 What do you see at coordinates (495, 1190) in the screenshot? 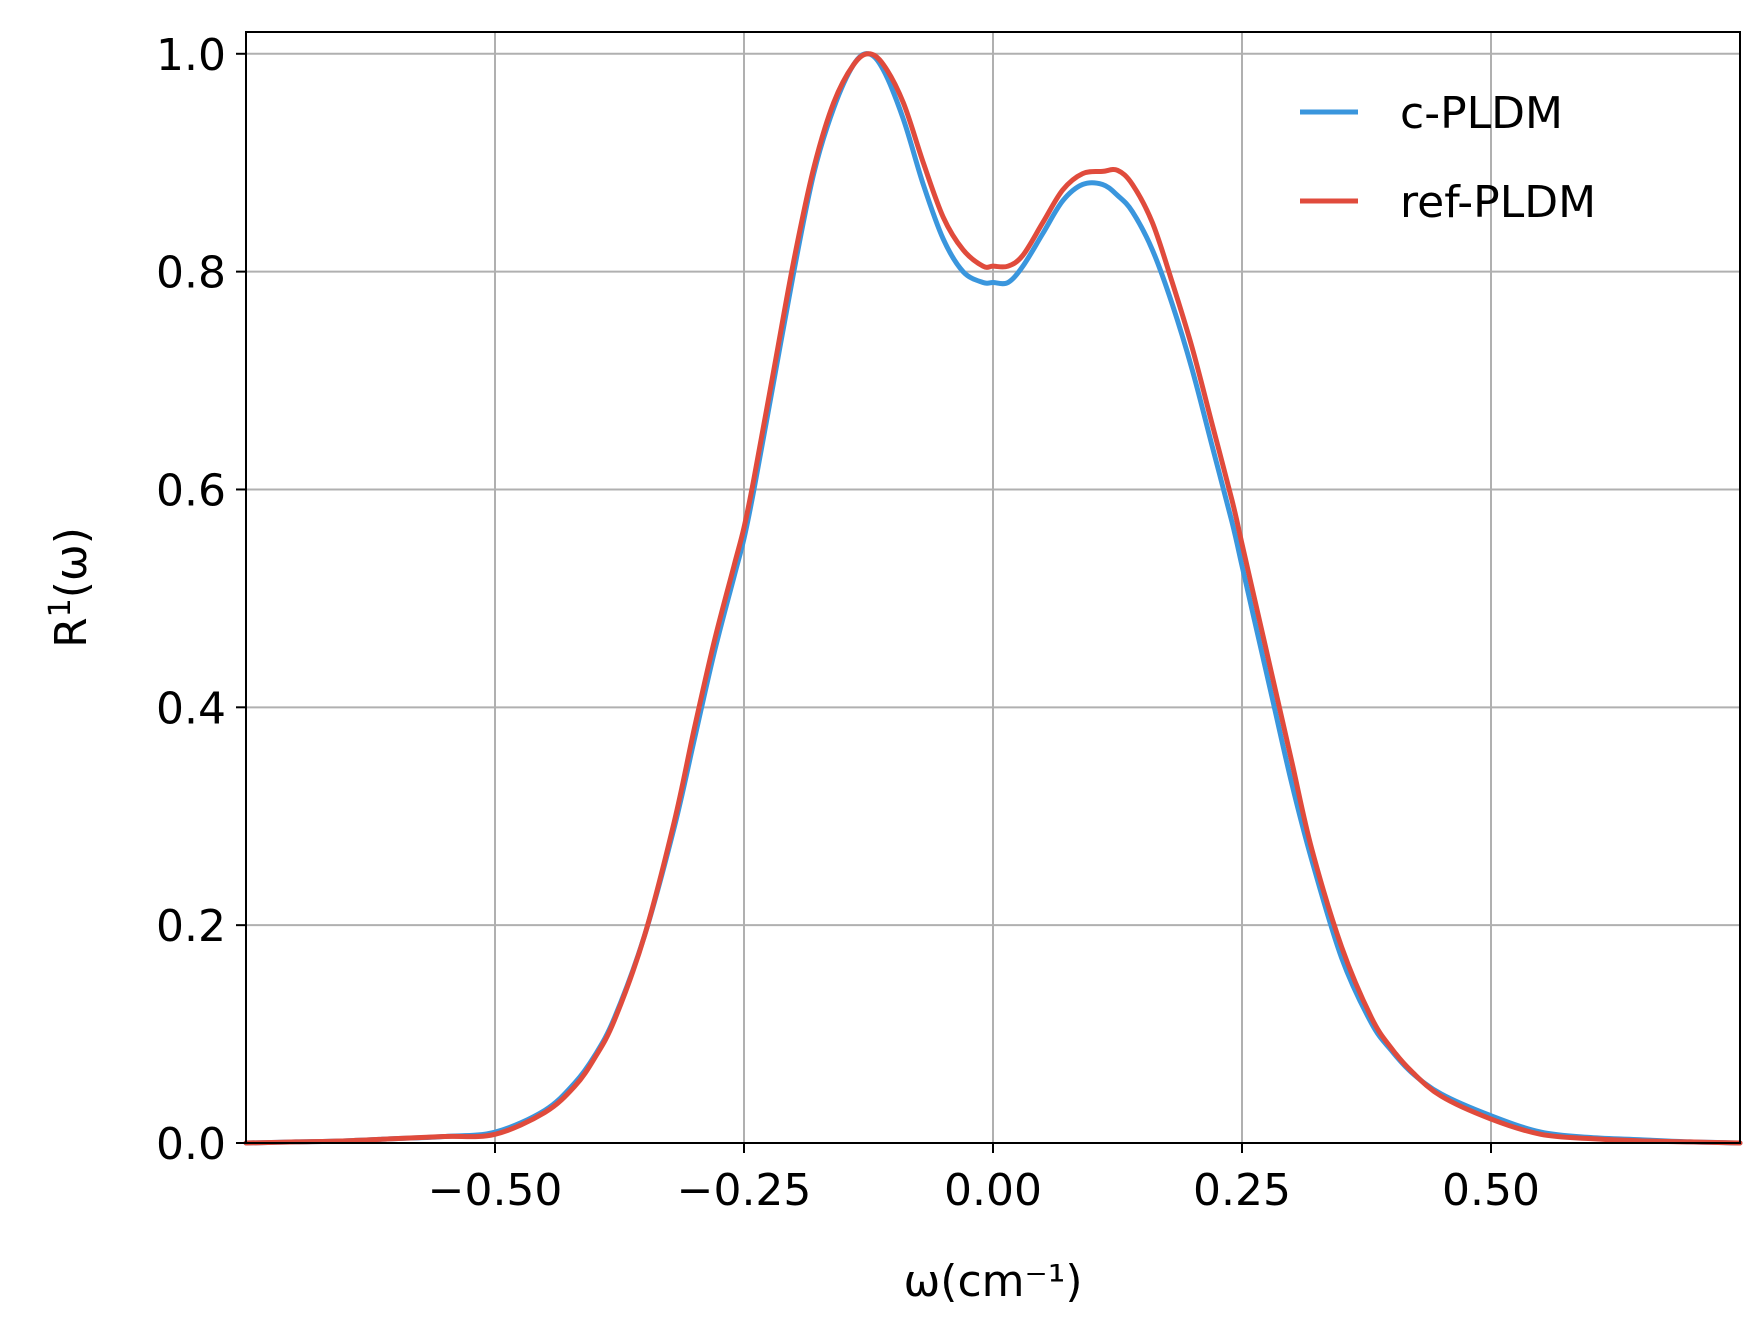
I see `x-tick-label: −0.50` at bounding box center [495, 1190].